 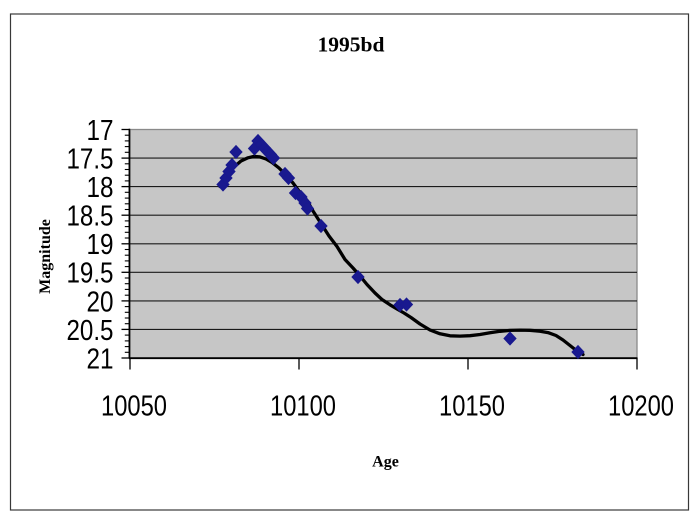 I want to click on svg-text: 20.5, so click(x=90, y=331).